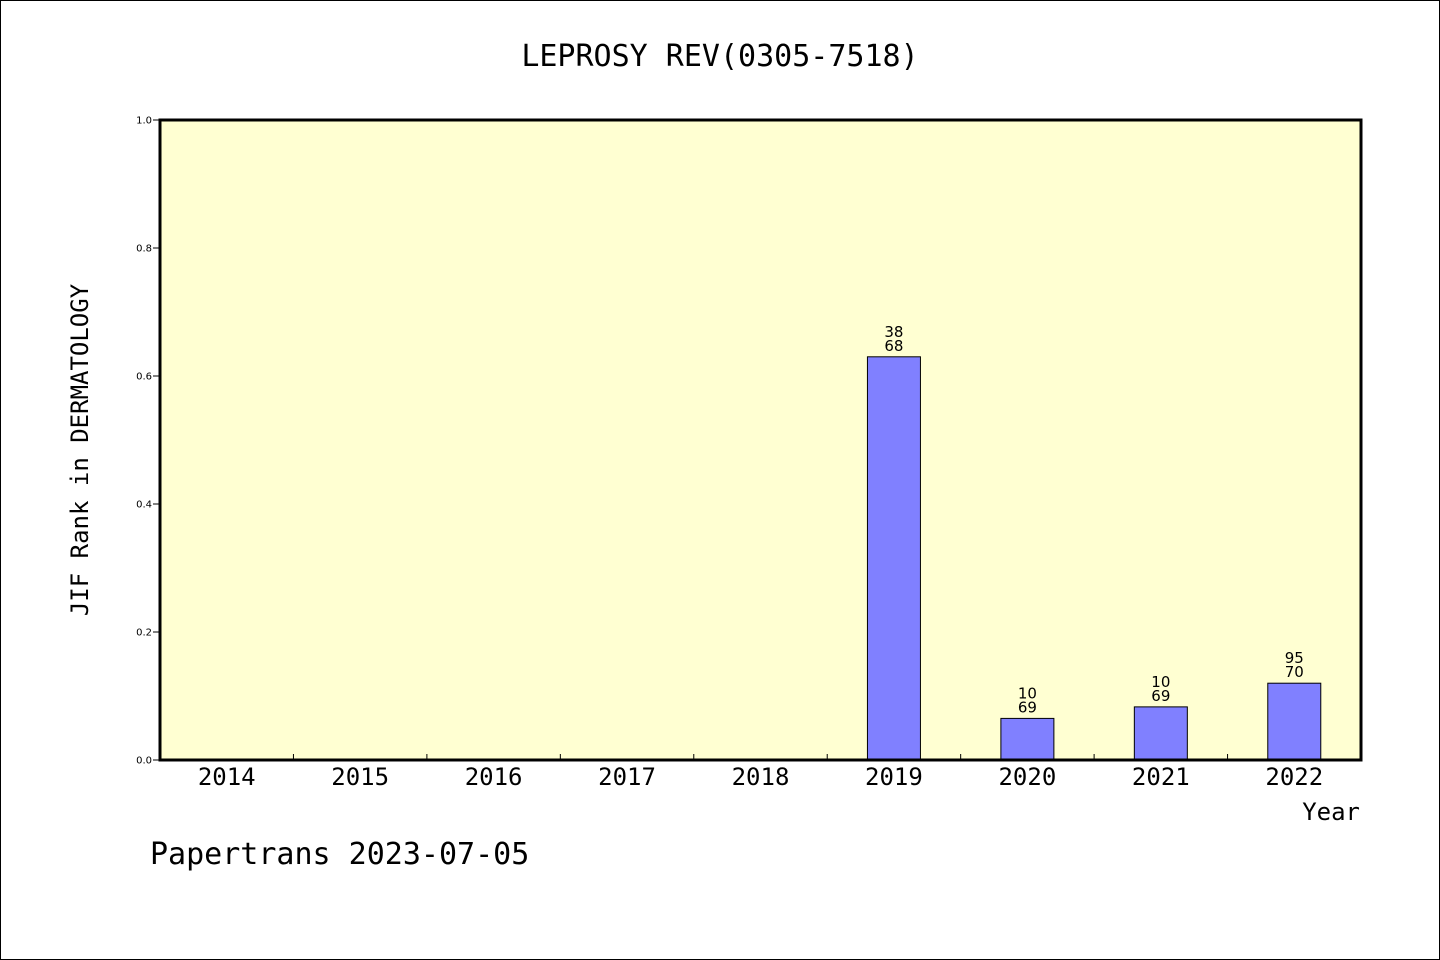 The image size is (1440, 960). I want to click on footer-watermark: Papertrans 2023-07-05, so click(339, 854).